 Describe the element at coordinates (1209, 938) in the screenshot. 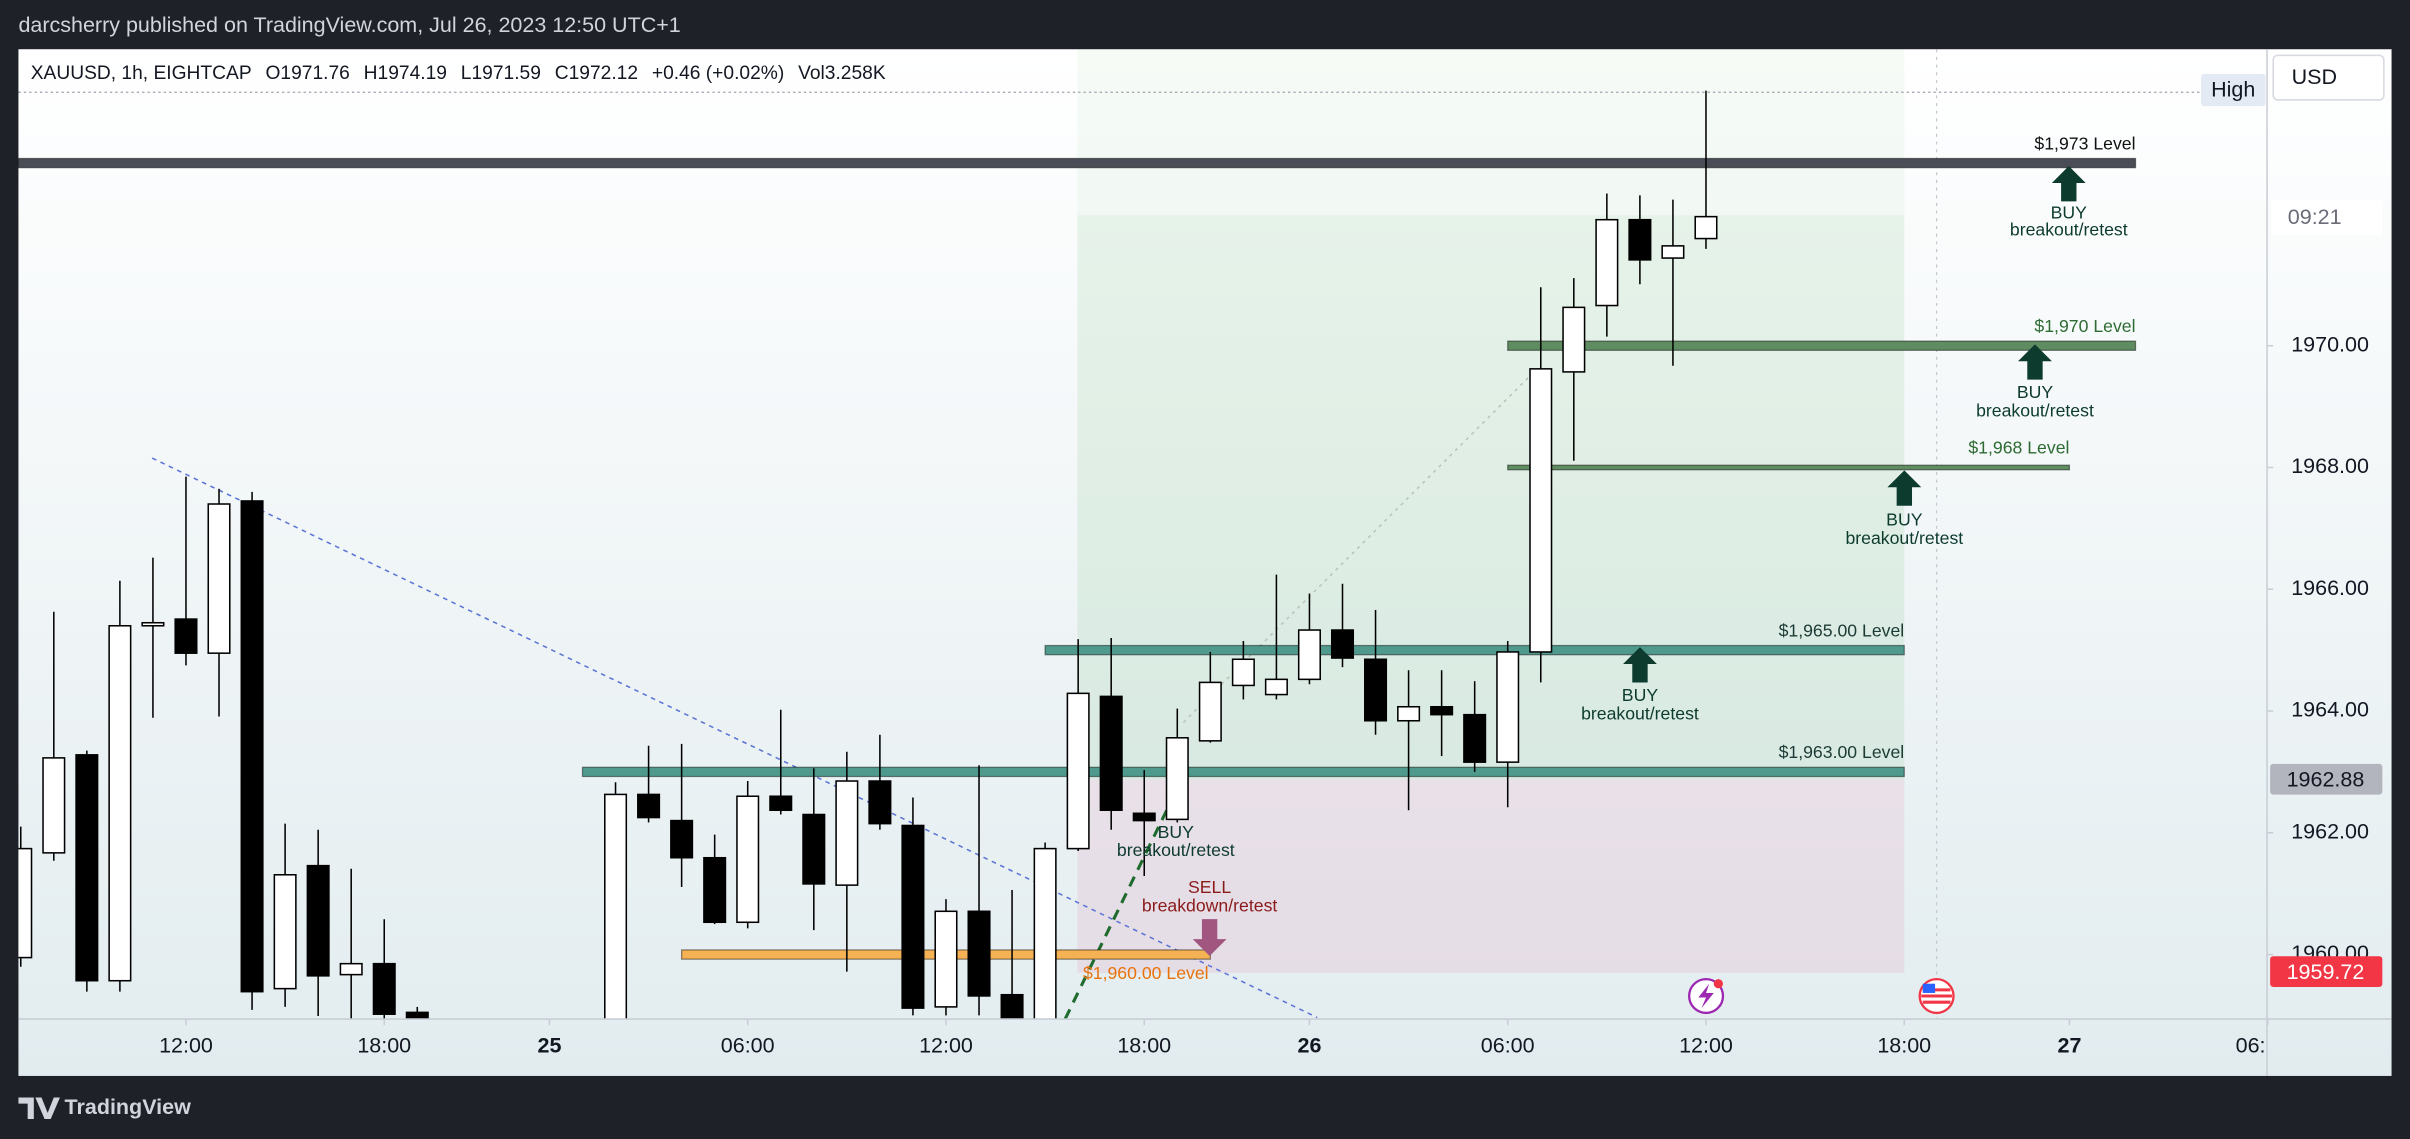

I see `arrow-down` at that location.